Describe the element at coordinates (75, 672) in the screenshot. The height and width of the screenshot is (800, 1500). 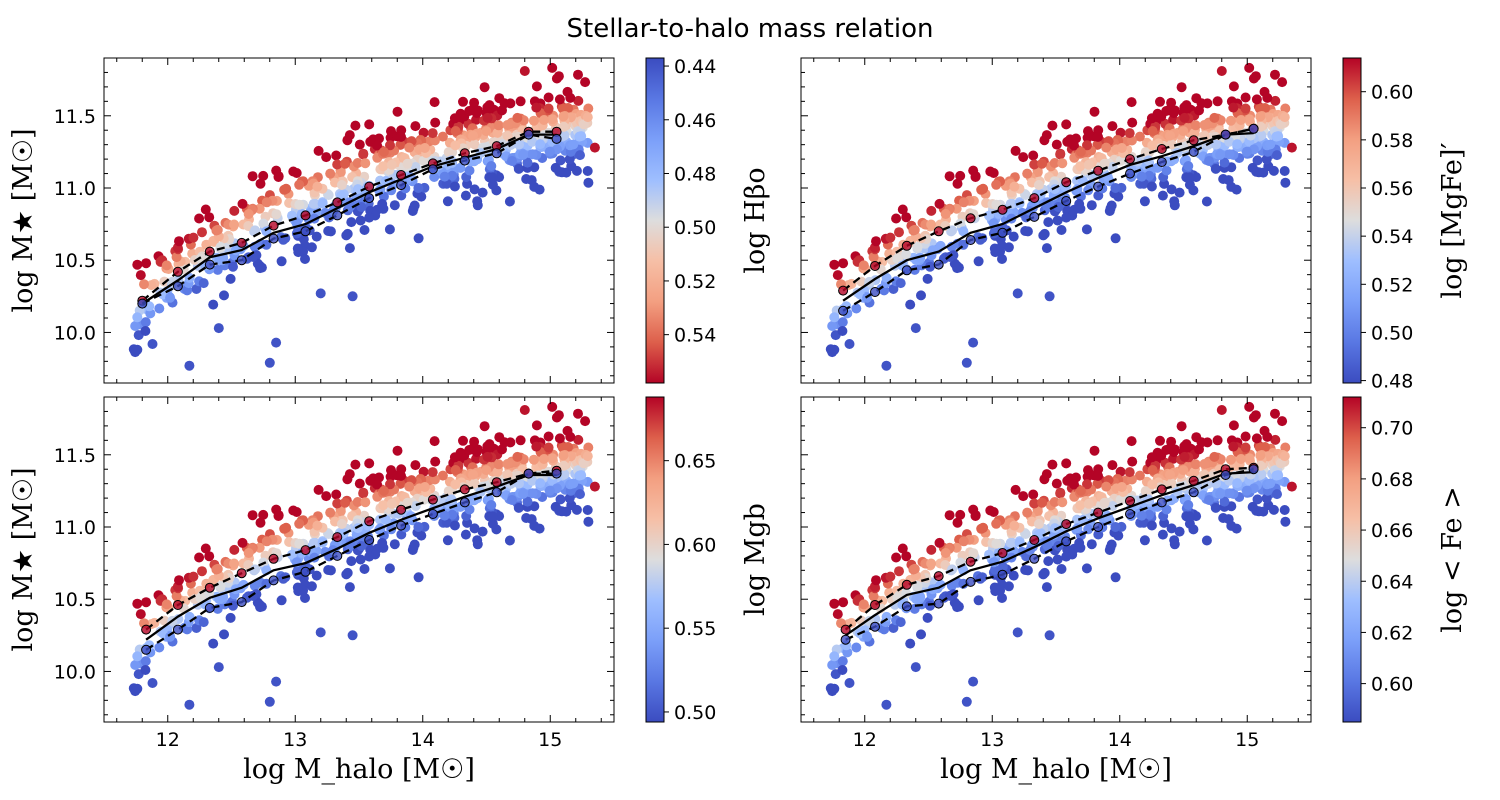
I see `y-tick-label: 10.0` at that location.